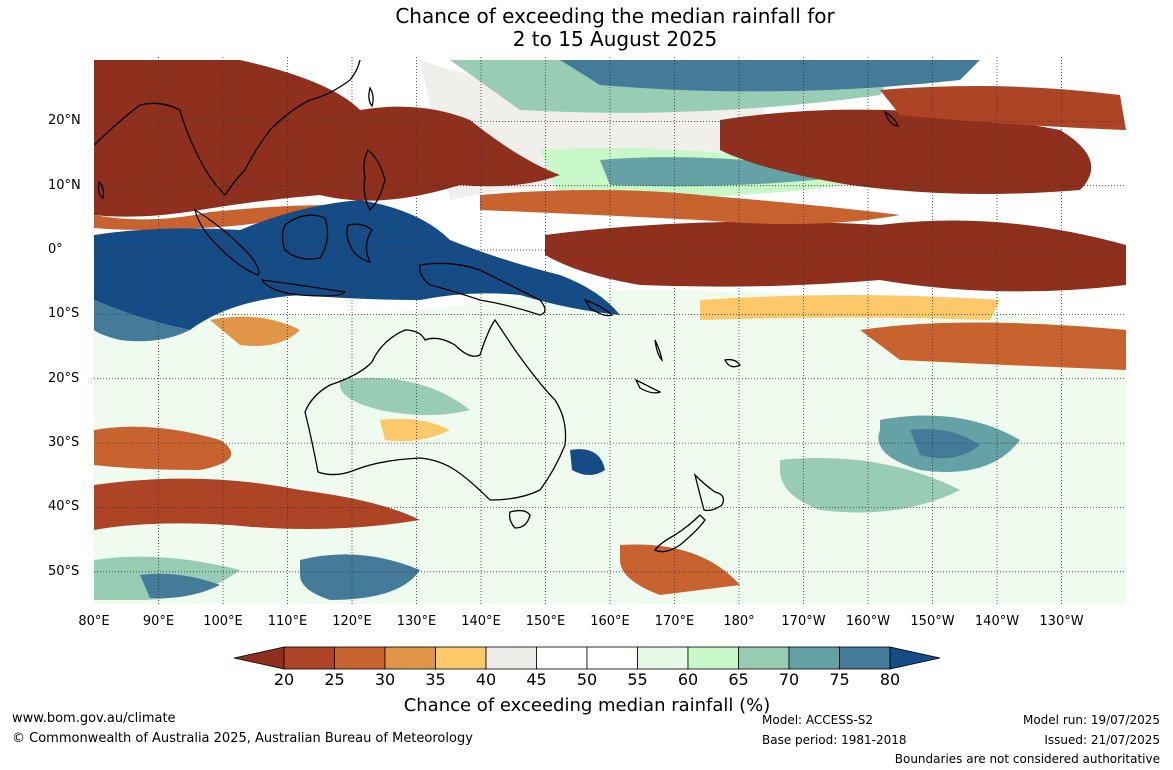 The image size is (1173, 770). Describe the element at coordinates (303, 288) in the screenshot. I see `java-coastline` at that location.